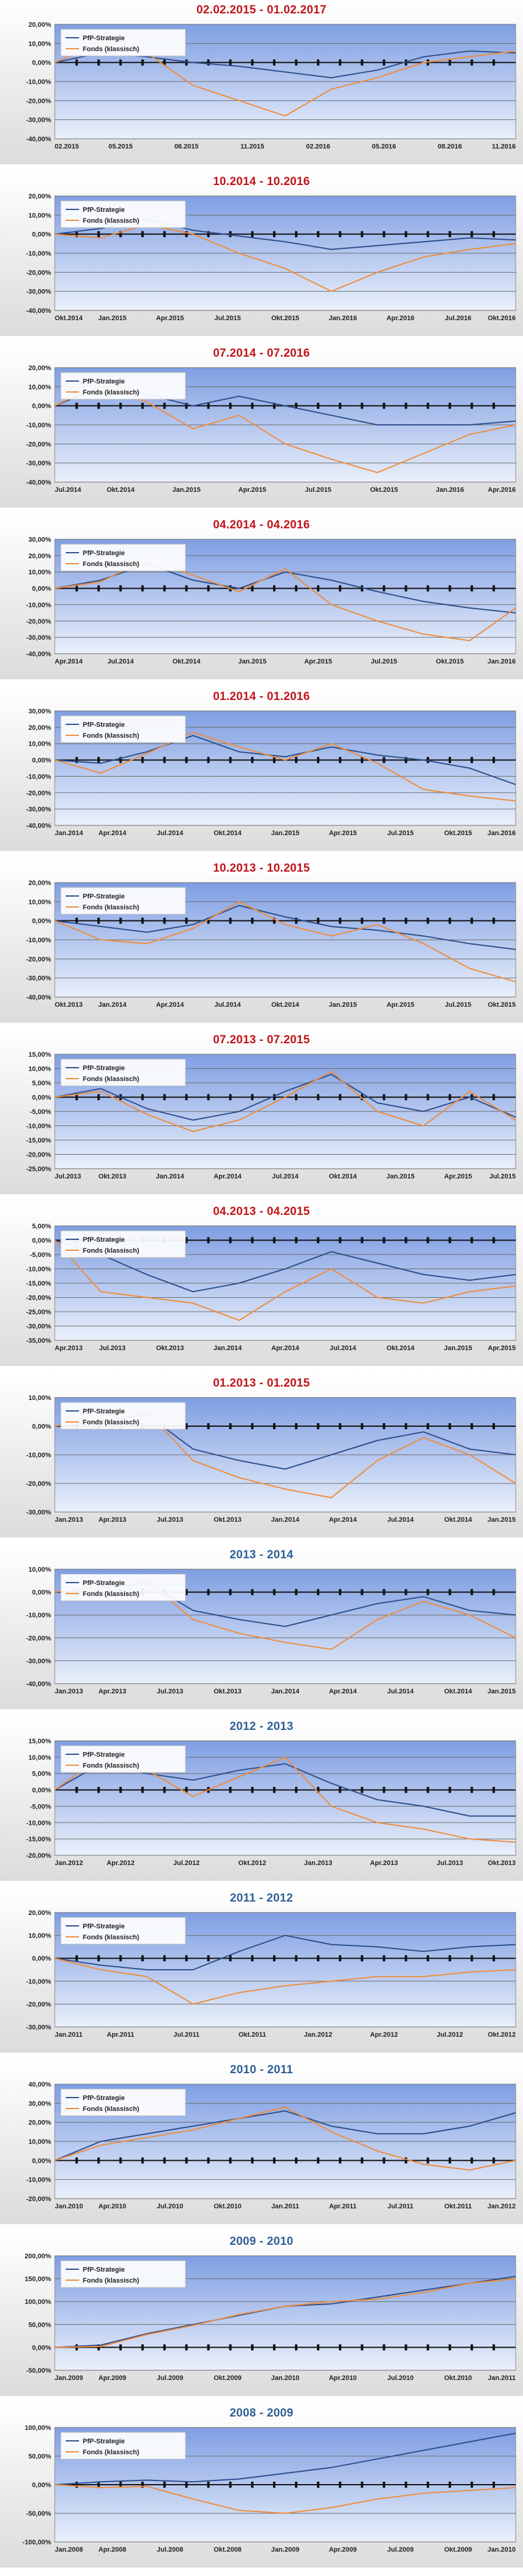 This screenshot has width=523, height=2576. I want to click on x-tick-label: Jul.2013, so click(170, 1691).